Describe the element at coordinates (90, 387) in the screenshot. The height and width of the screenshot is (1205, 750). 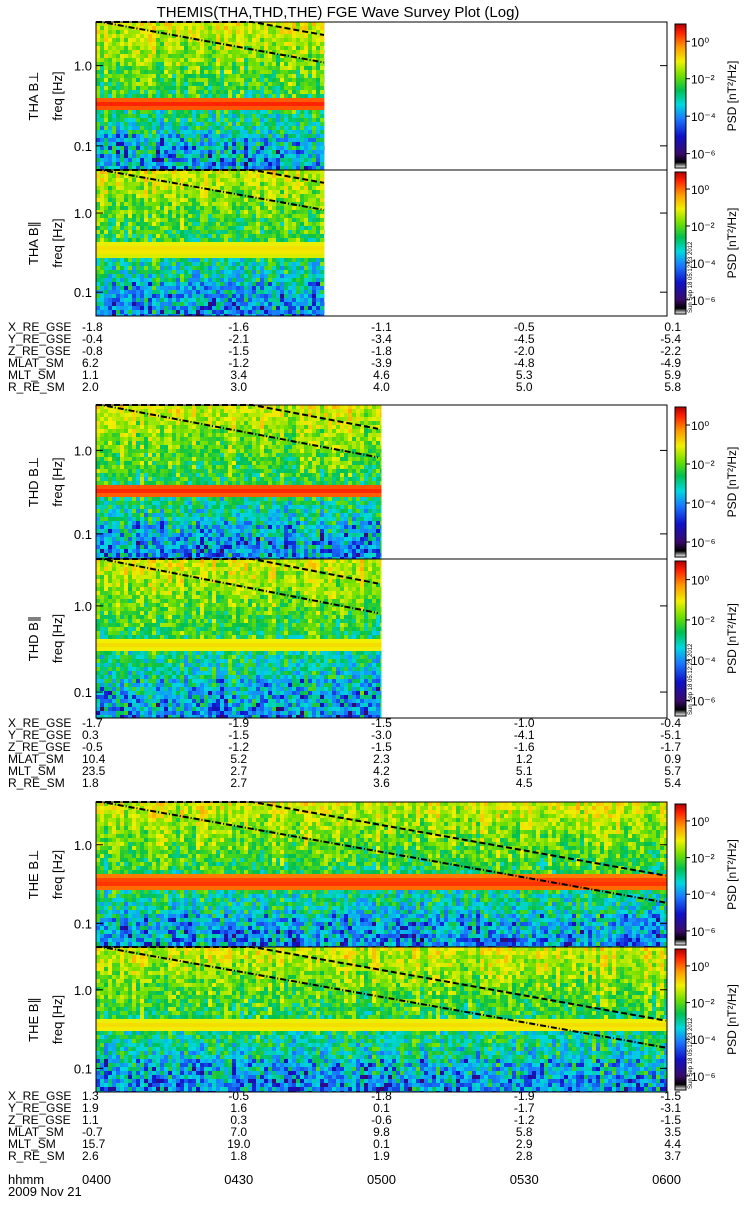
I see `ephemeris-value: 2.0` at that location.